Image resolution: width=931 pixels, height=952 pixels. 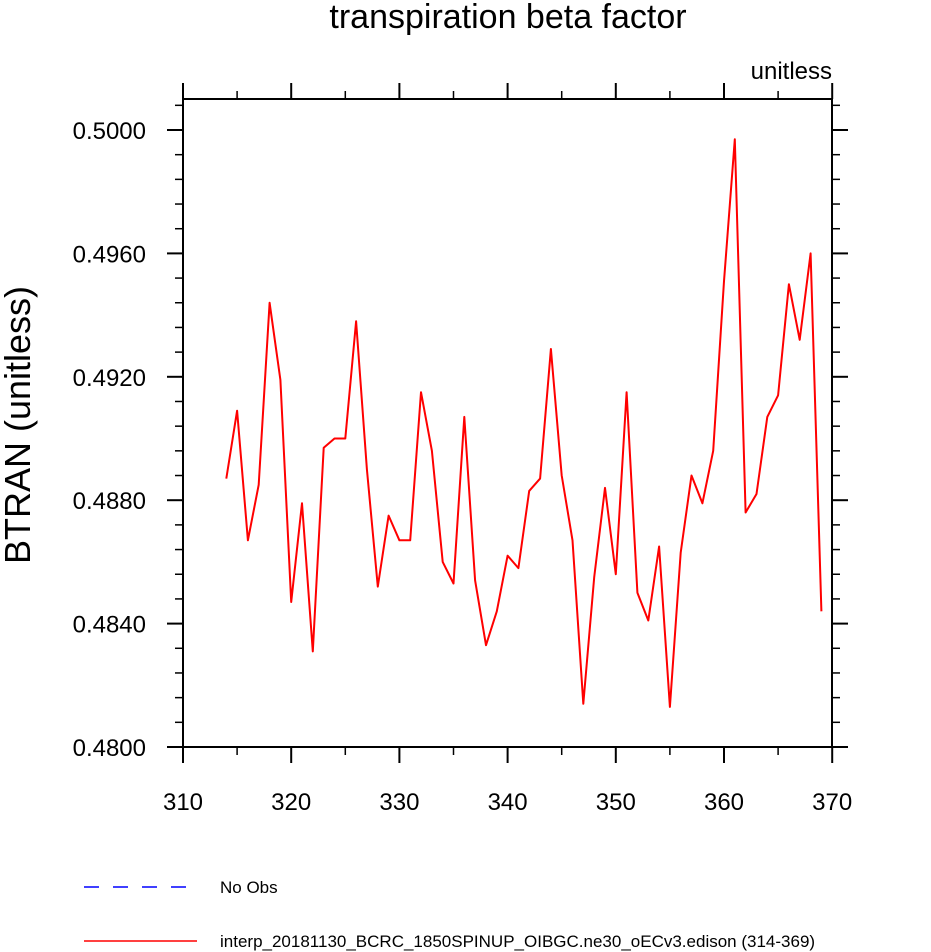 I want to click on x-tick-label: 340, so click(x=508, y=802).